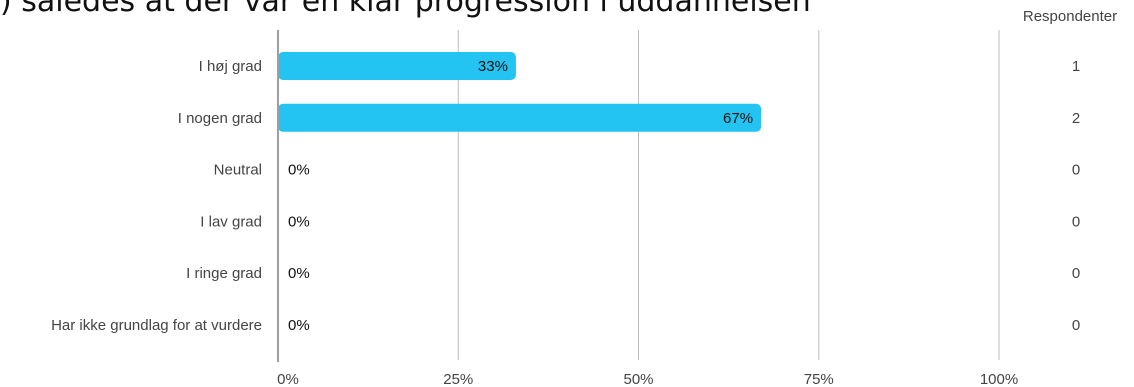 The height and width of the screenshot is (387, 1134). Describe the element at coordinates (1076, 66) in the screenshot. I see `respondents-count: 1` at that location.